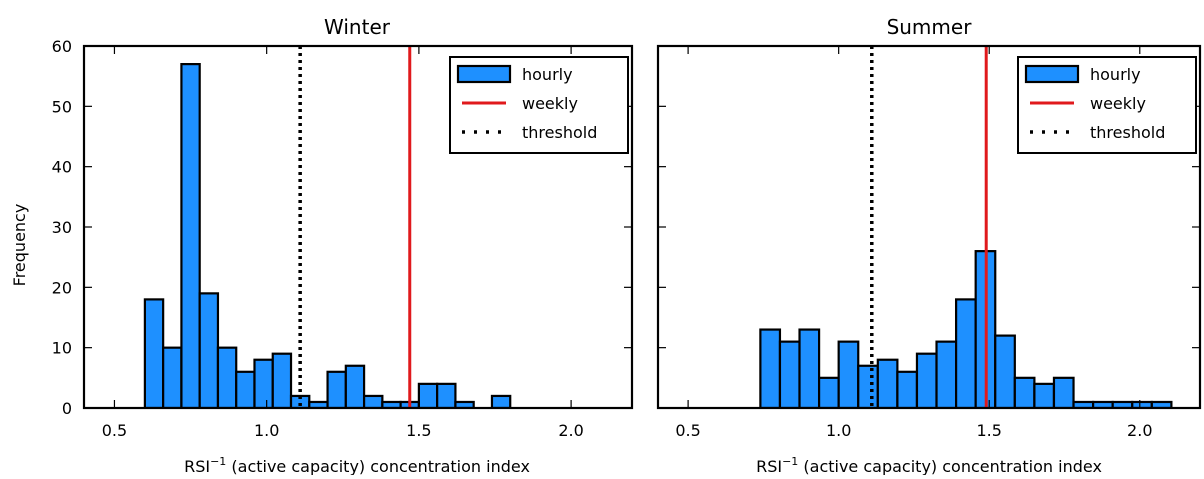 The width and height of the screenshot is (1204, 479). Describe the element at coordinates (1139, 430) in the screenshot. I see `summer-x-tick-label: 2.0` at that location.